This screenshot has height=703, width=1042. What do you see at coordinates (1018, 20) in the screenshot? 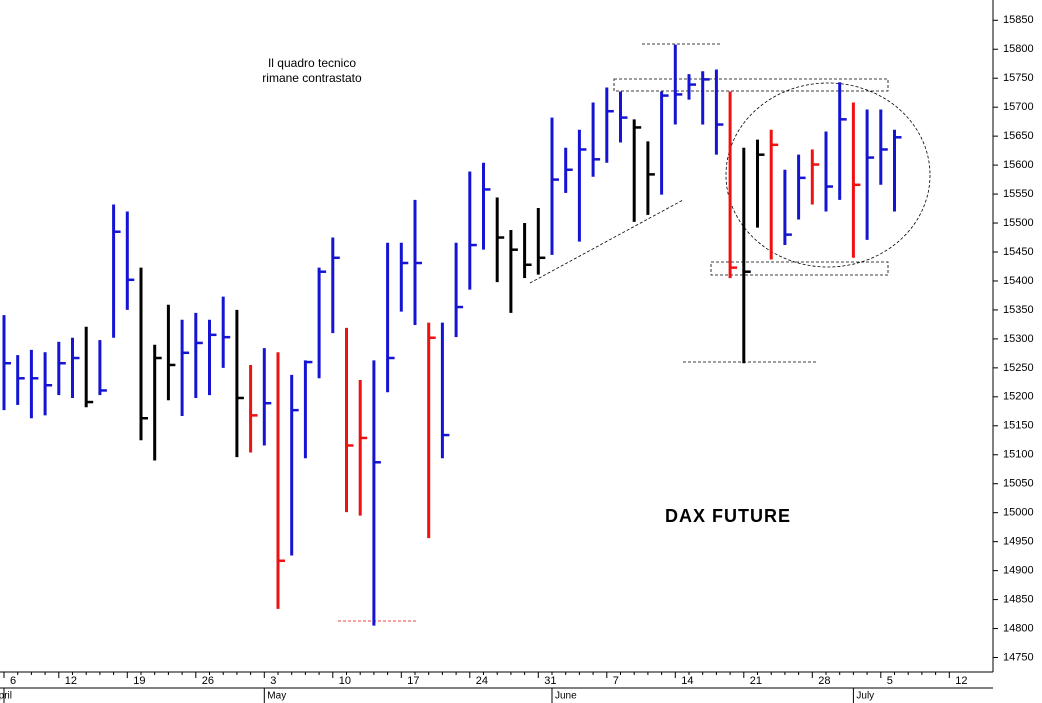
I see `y-tick-label: 15850` at bounding box center [1018, 20].